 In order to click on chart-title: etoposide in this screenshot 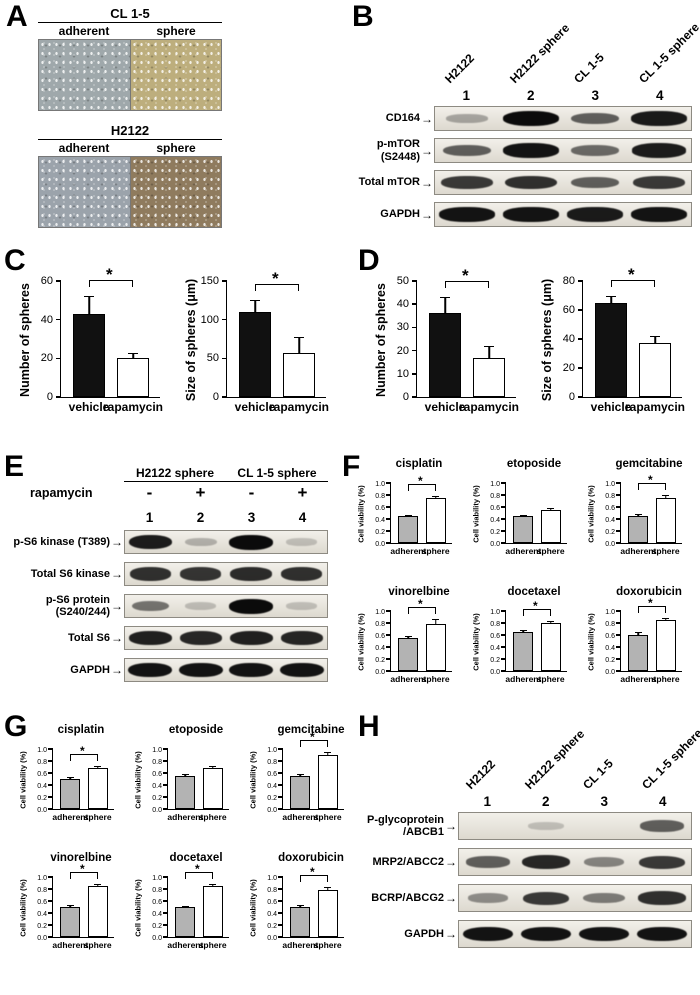, I will do `click(534, 464)`.